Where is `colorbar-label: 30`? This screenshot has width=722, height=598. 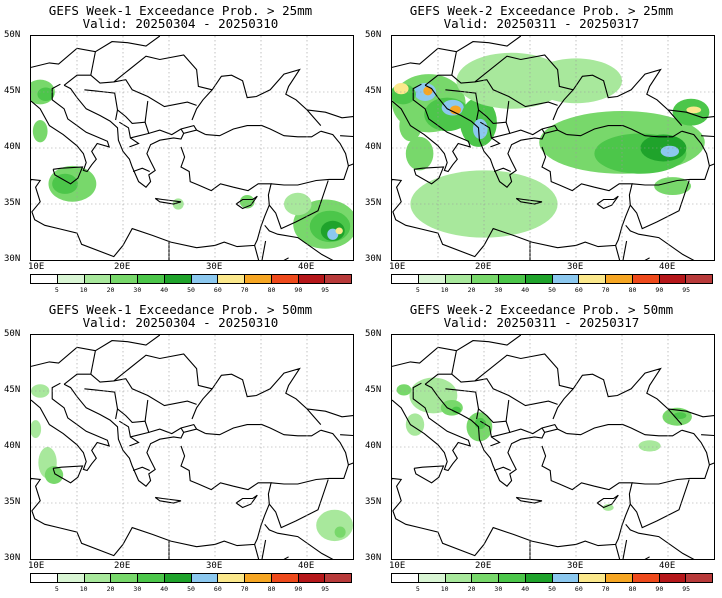
colorbar-label: 30 is located at coordinates (137, 589).